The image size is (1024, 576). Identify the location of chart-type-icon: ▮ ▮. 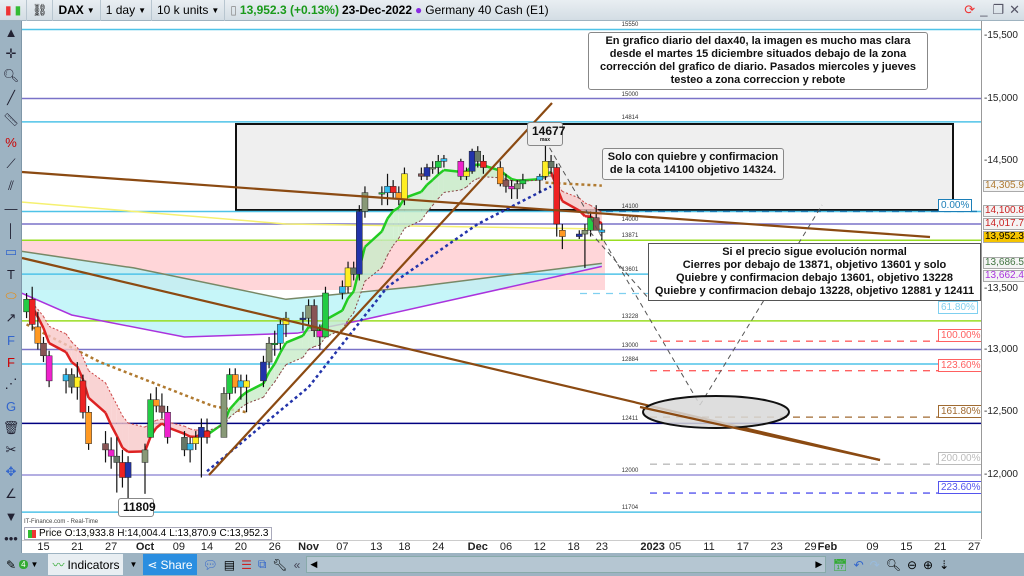
(14, 10).